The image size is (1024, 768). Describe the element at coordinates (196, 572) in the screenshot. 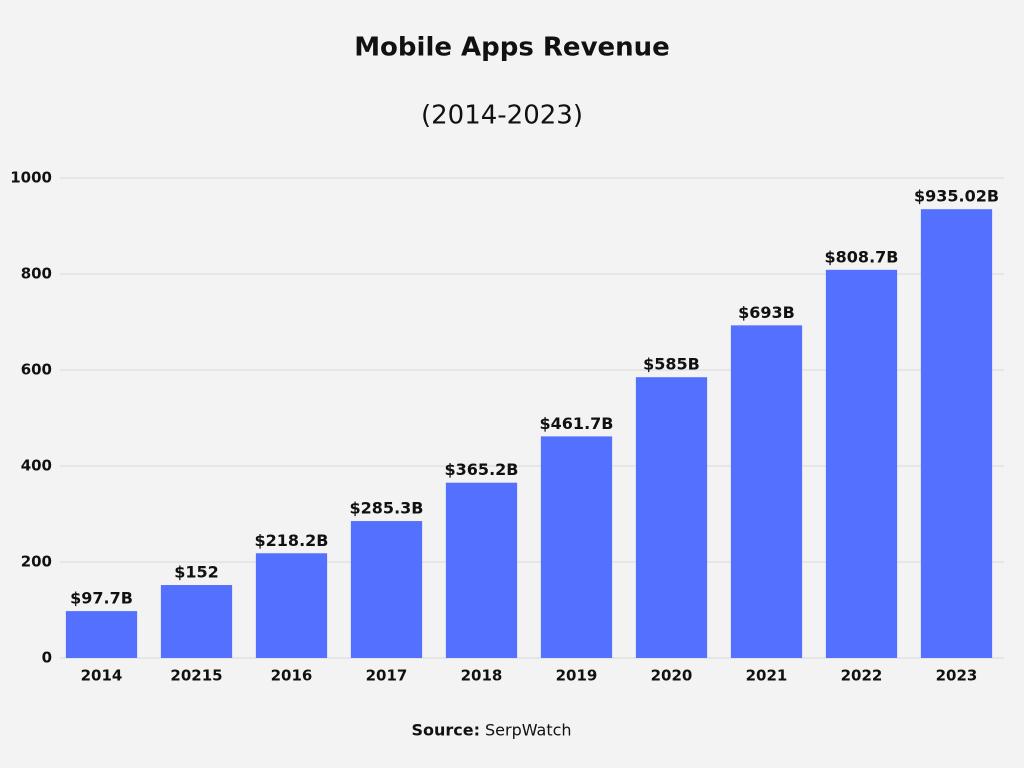

I see `value-label: $152` at that location.